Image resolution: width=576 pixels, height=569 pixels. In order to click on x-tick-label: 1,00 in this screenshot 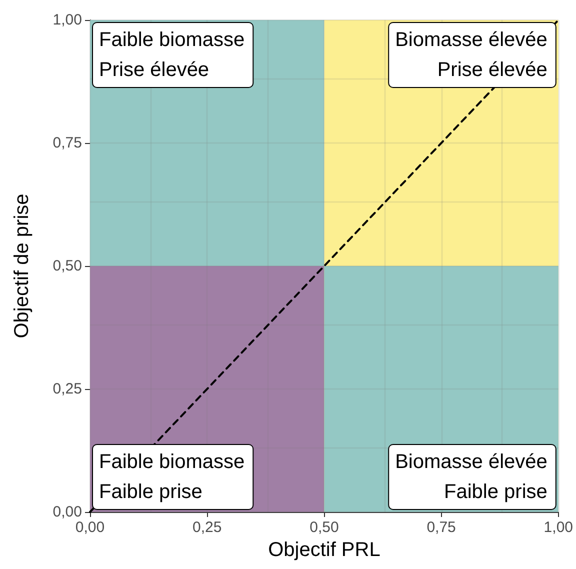, I will do `click(559, 527)`.